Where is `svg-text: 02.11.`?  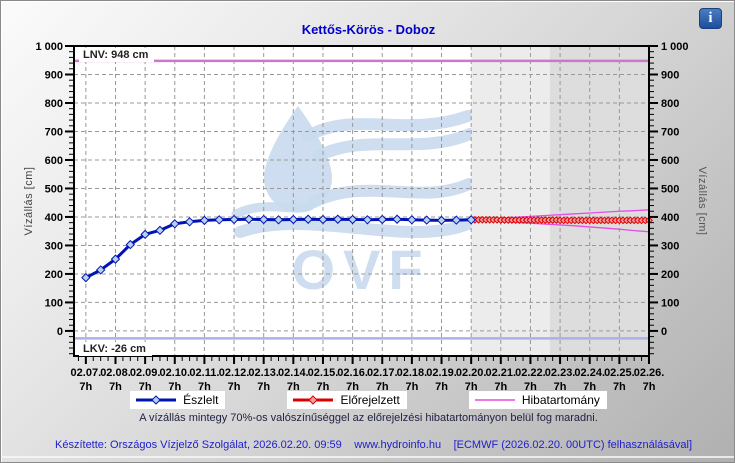 svg-text: 02.11. is located at coordinates (204, 373).